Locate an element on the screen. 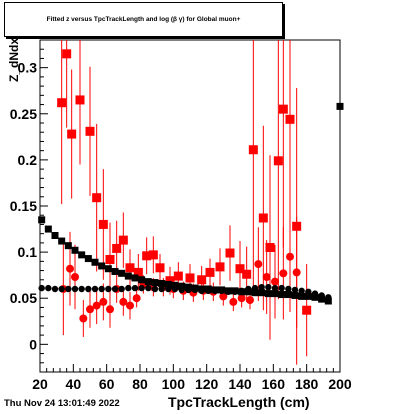 Image resolution: width=400 pixels, height=414 pixels. x-tick-label: 120 is located at coordinates (207, 384).